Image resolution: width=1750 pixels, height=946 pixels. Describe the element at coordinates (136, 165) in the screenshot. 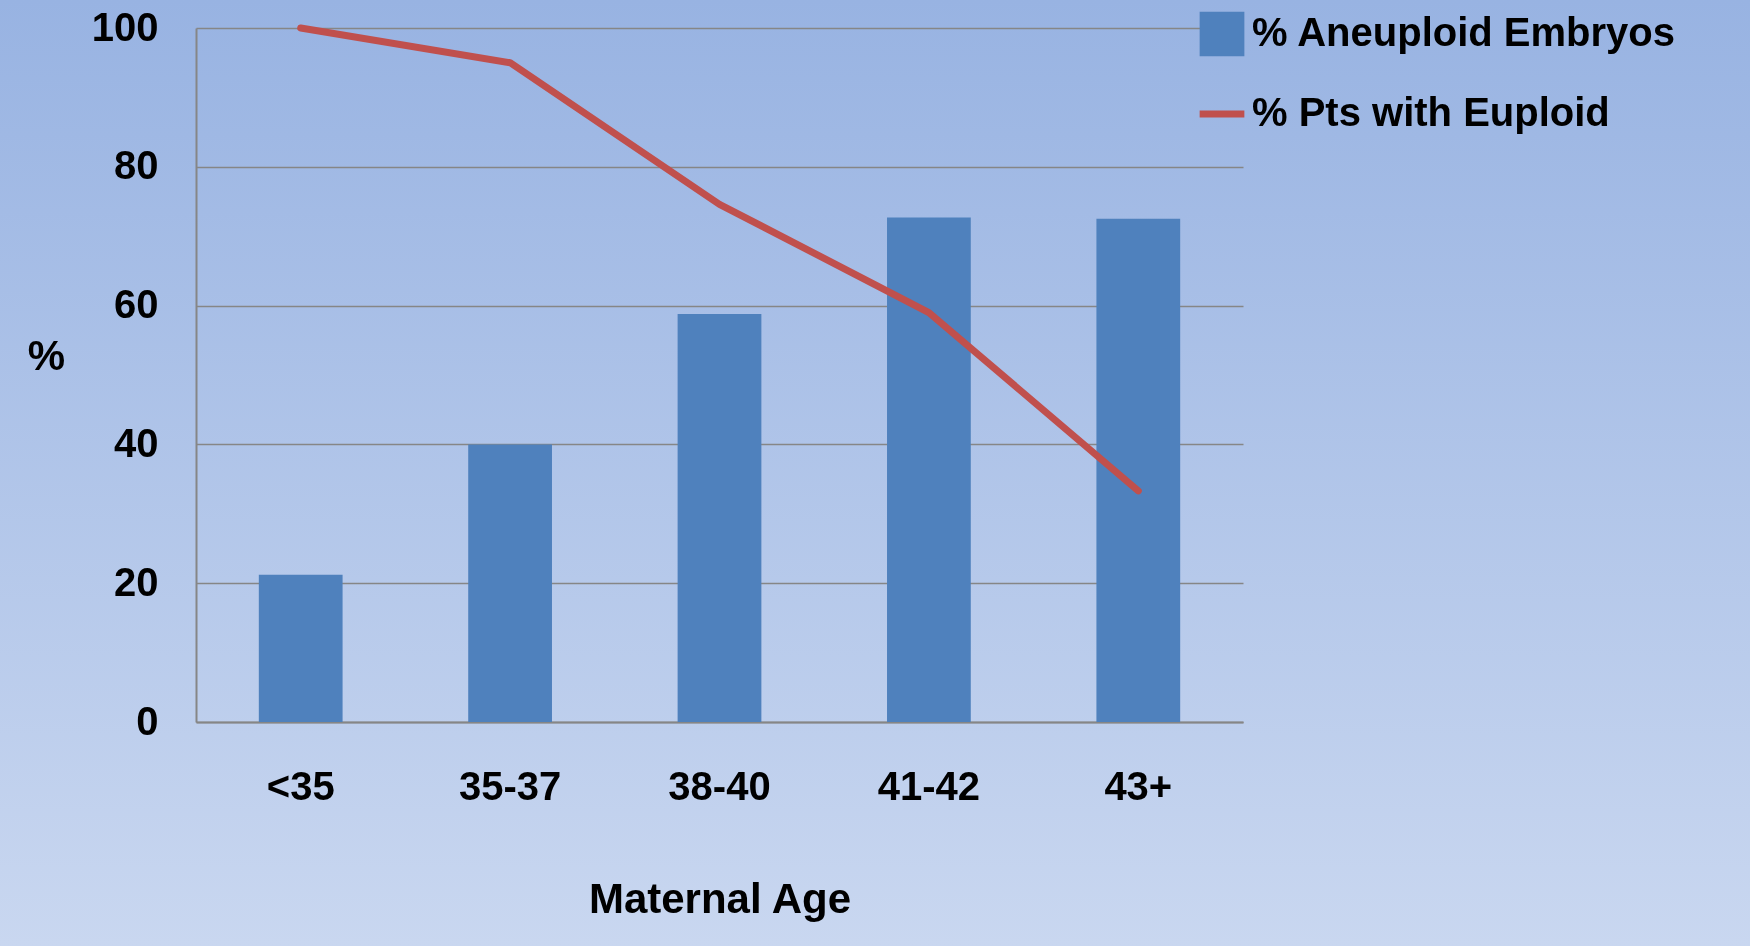

I see `y-tick-label: 80` at that location.